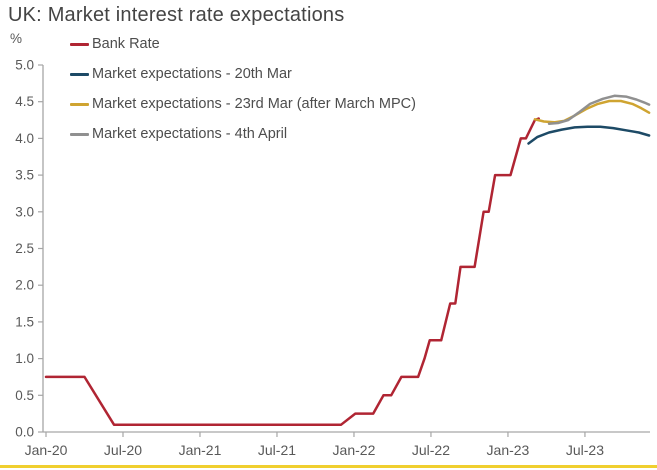 Image resolution: width=657 pixels, height=470 pixels. Describe the element at coordinates (24, 321) in the screenshot. I see `y-tick-label: 1.5` at that location.